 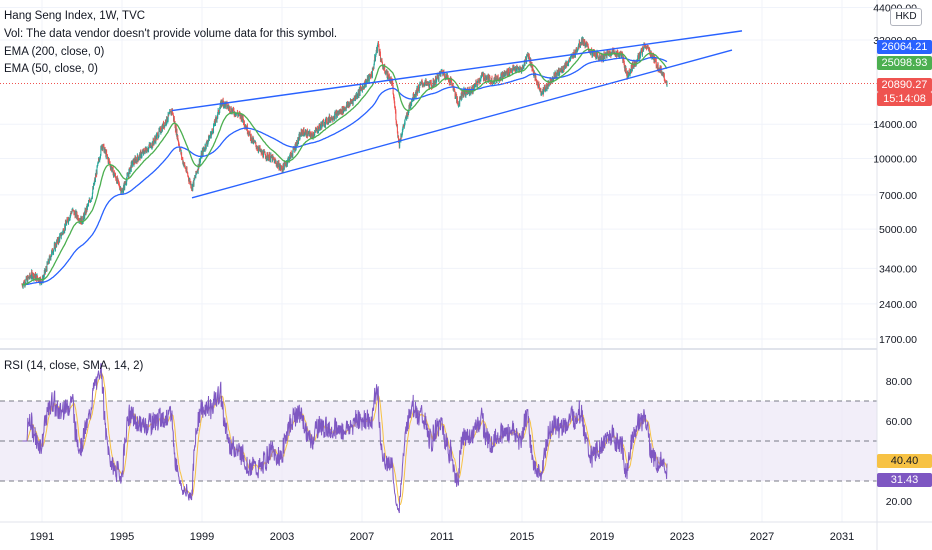 What do you see at coordinates (75, 16) in the screenshot?
I see `symbol-title: Hang Seng Index, 1W, TVC` at bounding box center [75, 16].